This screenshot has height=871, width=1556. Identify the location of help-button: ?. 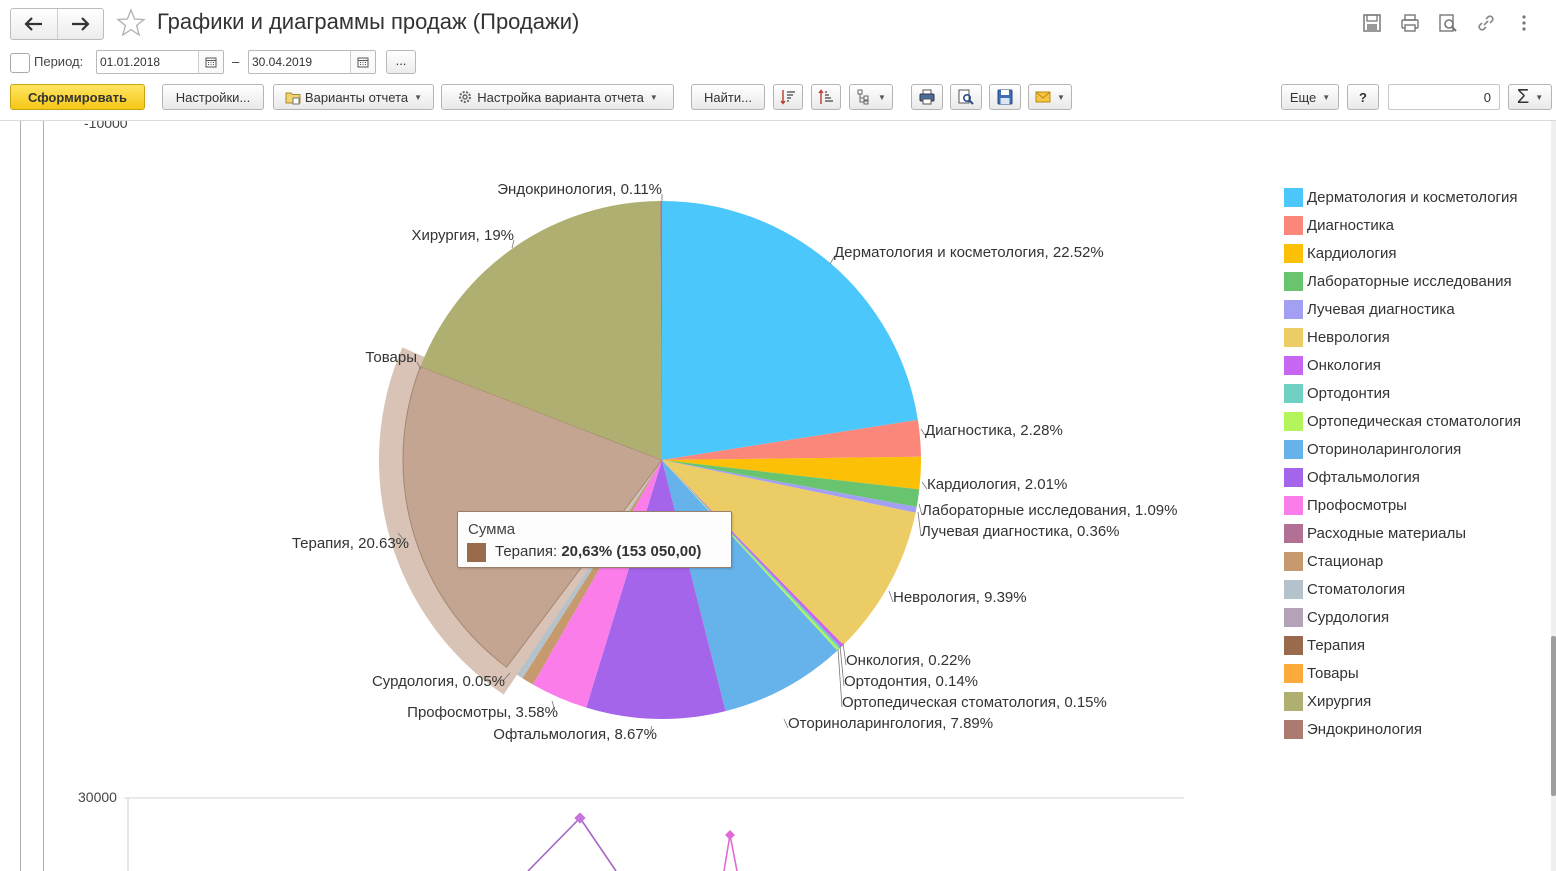
(1363, 97).